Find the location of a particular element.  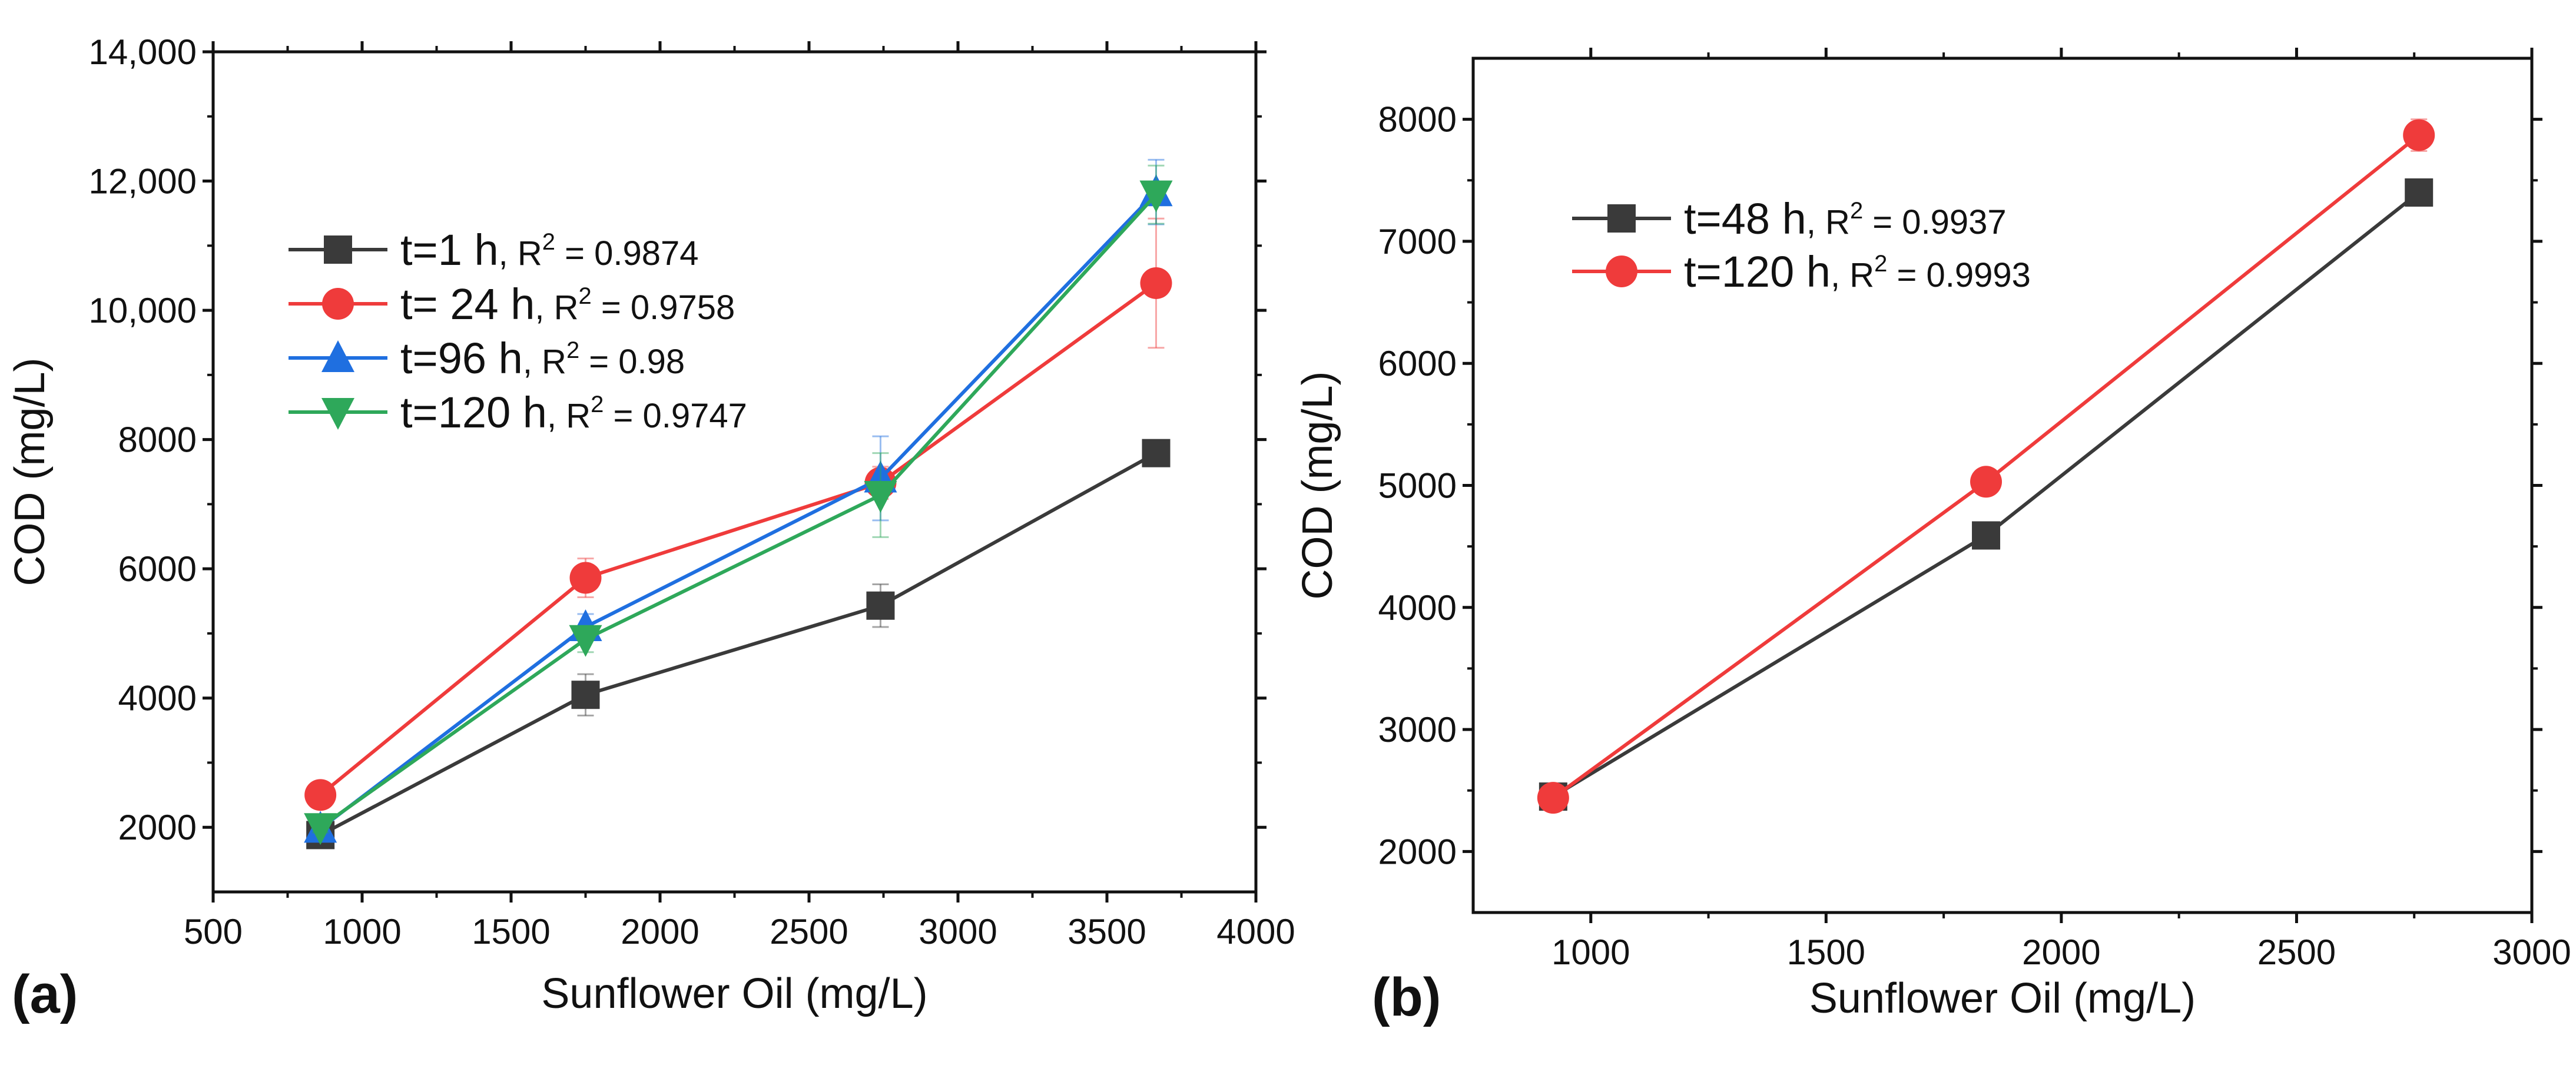

legend-label: t=120 h, R2 = 0.9993 is located at coordinates (1857, 271).